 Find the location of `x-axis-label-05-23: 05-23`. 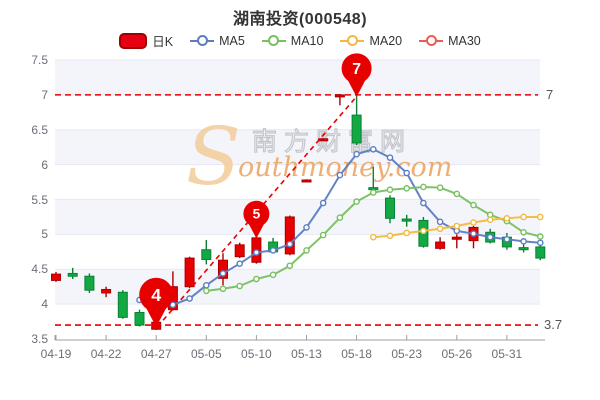

x-axis-label-05-23: 05-23 is located at coordinates (407, 354).